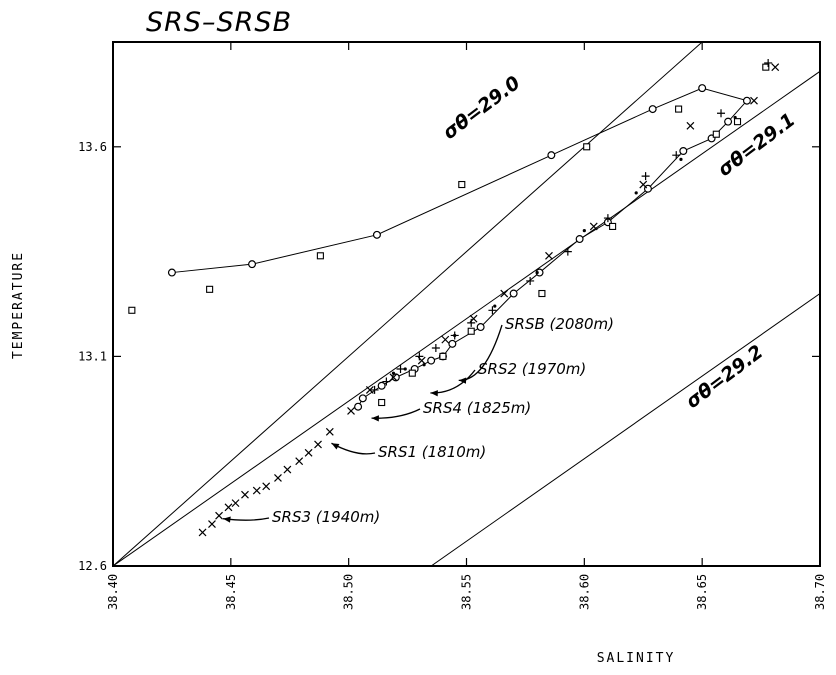  What do you see at coordinates (432, 452) in the screenshot?
I see `annotation-srs1: SRS1 (1810m)` at bounding box center [432, 452].